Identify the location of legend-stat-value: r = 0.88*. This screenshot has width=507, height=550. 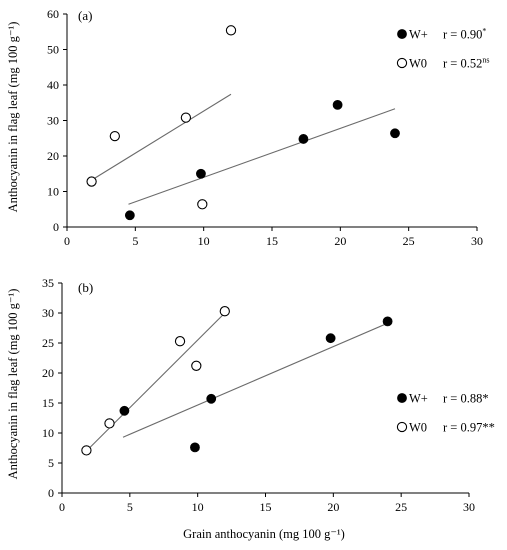
(466, 399).